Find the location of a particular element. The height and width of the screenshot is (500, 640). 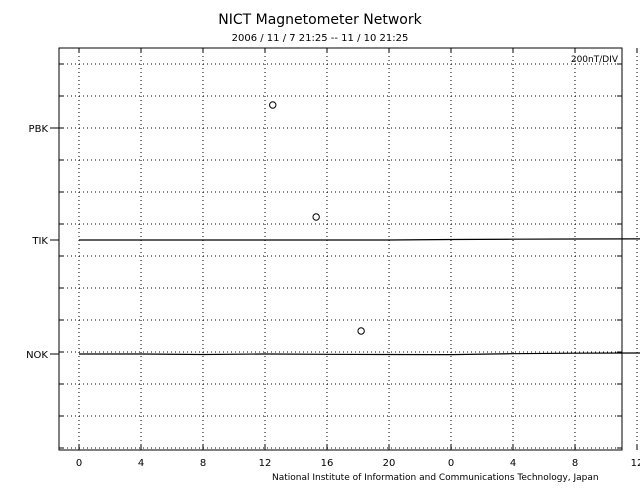

x-tick-label: 20 is located at coordinates (389, 463).